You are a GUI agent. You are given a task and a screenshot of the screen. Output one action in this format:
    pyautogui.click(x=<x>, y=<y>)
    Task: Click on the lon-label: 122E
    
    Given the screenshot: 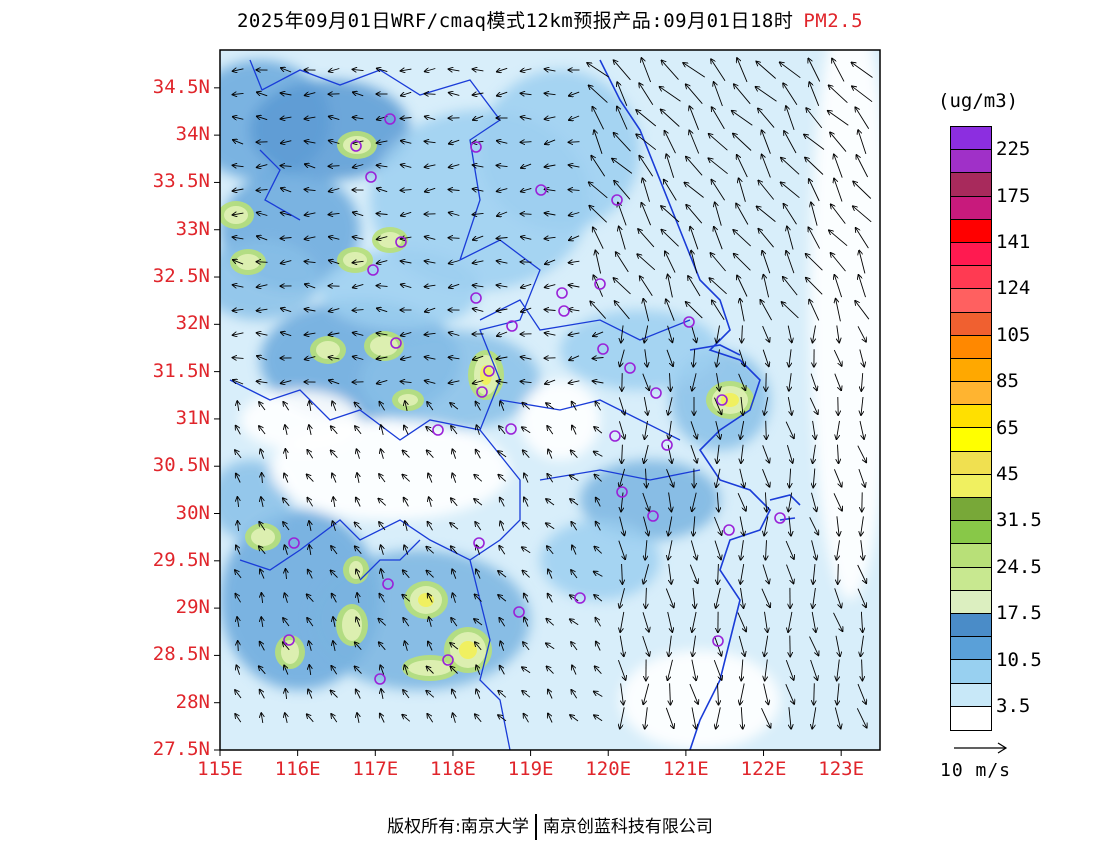 What is the action you would take?
    pyautogui.click(x=763, y=769)
    